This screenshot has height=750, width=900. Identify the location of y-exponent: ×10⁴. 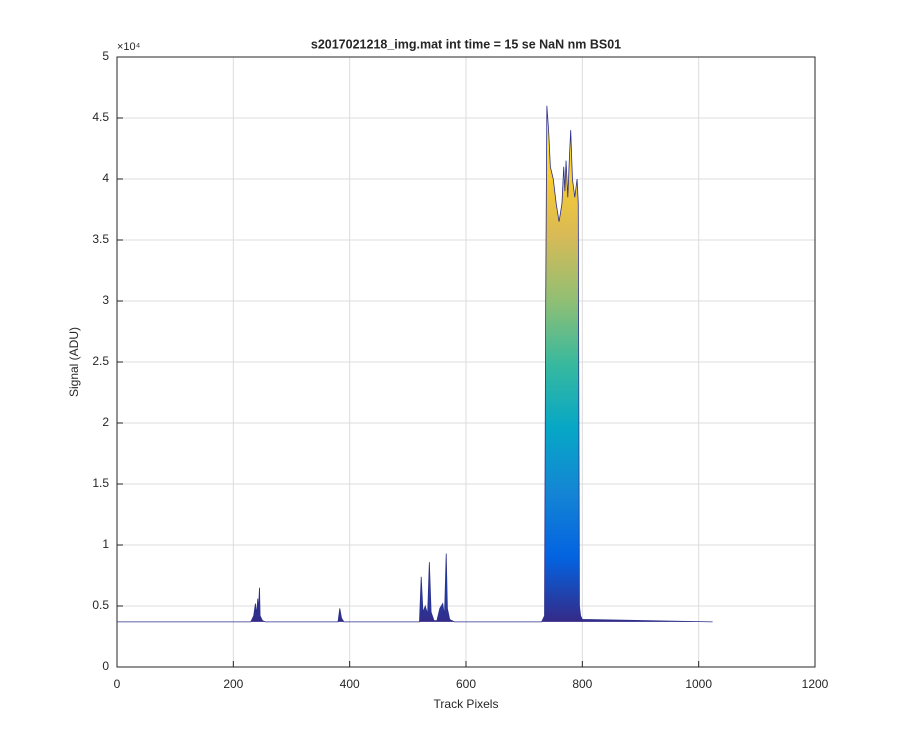
(129, 47).